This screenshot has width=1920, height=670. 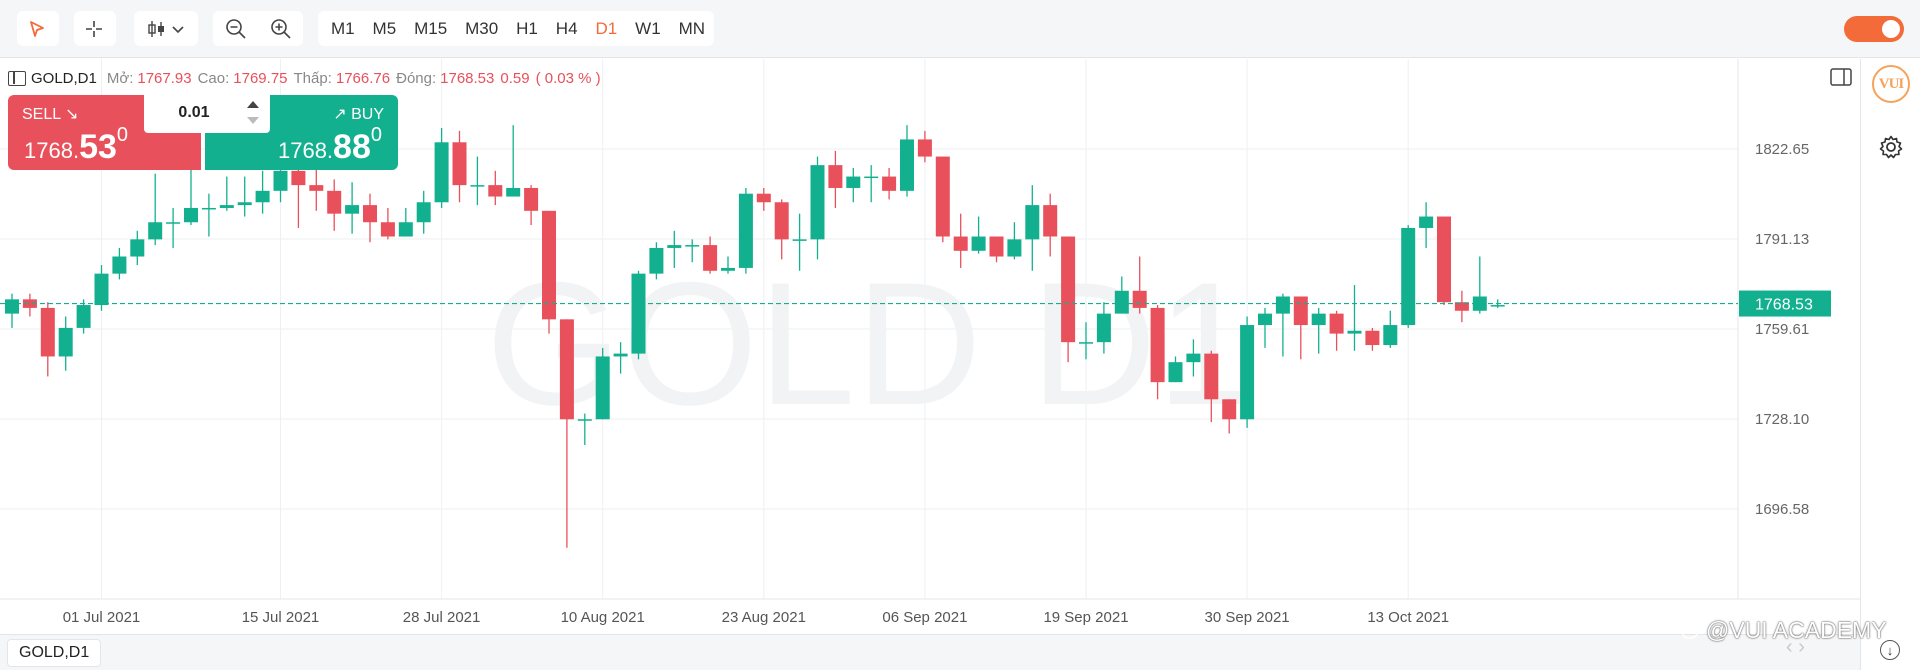 What do you see at coordinates (1890, 364) in the screenshot?
I see `right-side-panel: VUI` at bounding box center [1890, 364].